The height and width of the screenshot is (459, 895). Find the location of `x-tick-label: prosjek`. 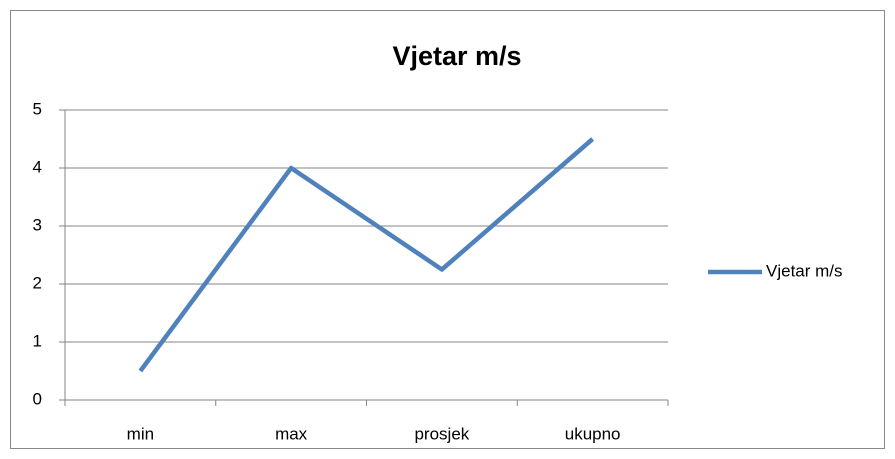

x-tick-label: prosjek is located at coordinates (441, 433).